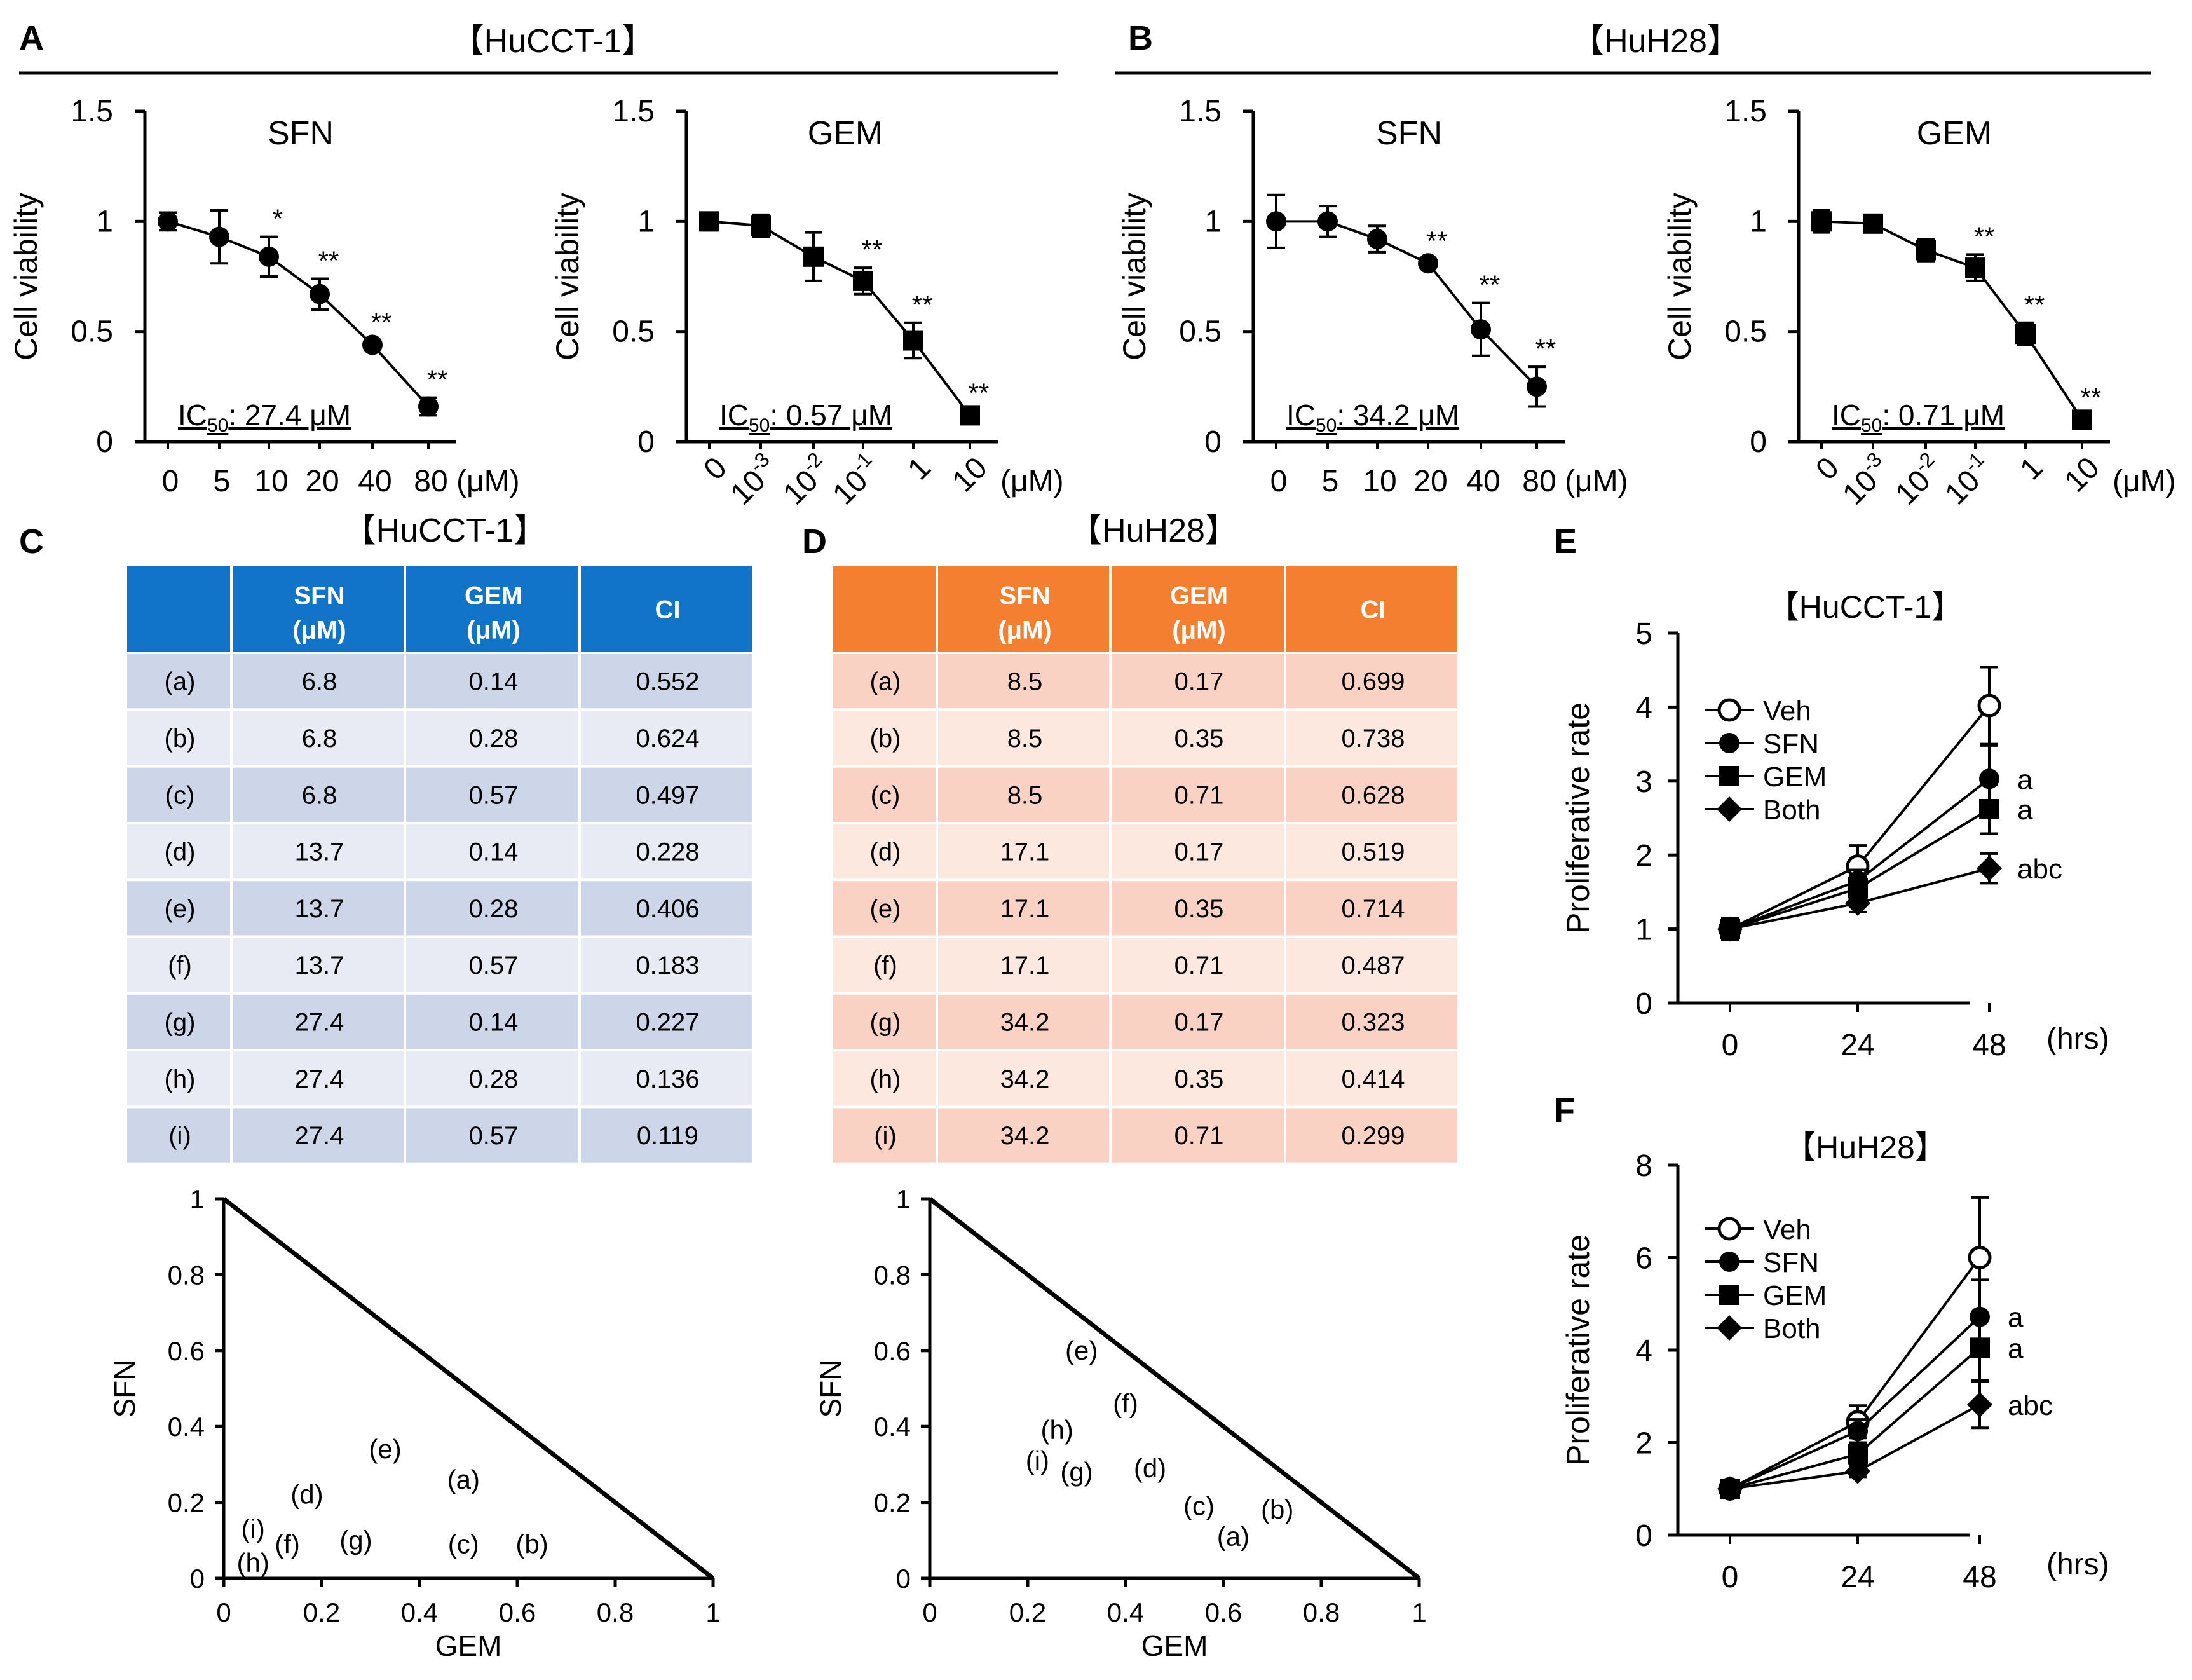  I want to click on y-tick-label: 2, so click(1643, 1444).